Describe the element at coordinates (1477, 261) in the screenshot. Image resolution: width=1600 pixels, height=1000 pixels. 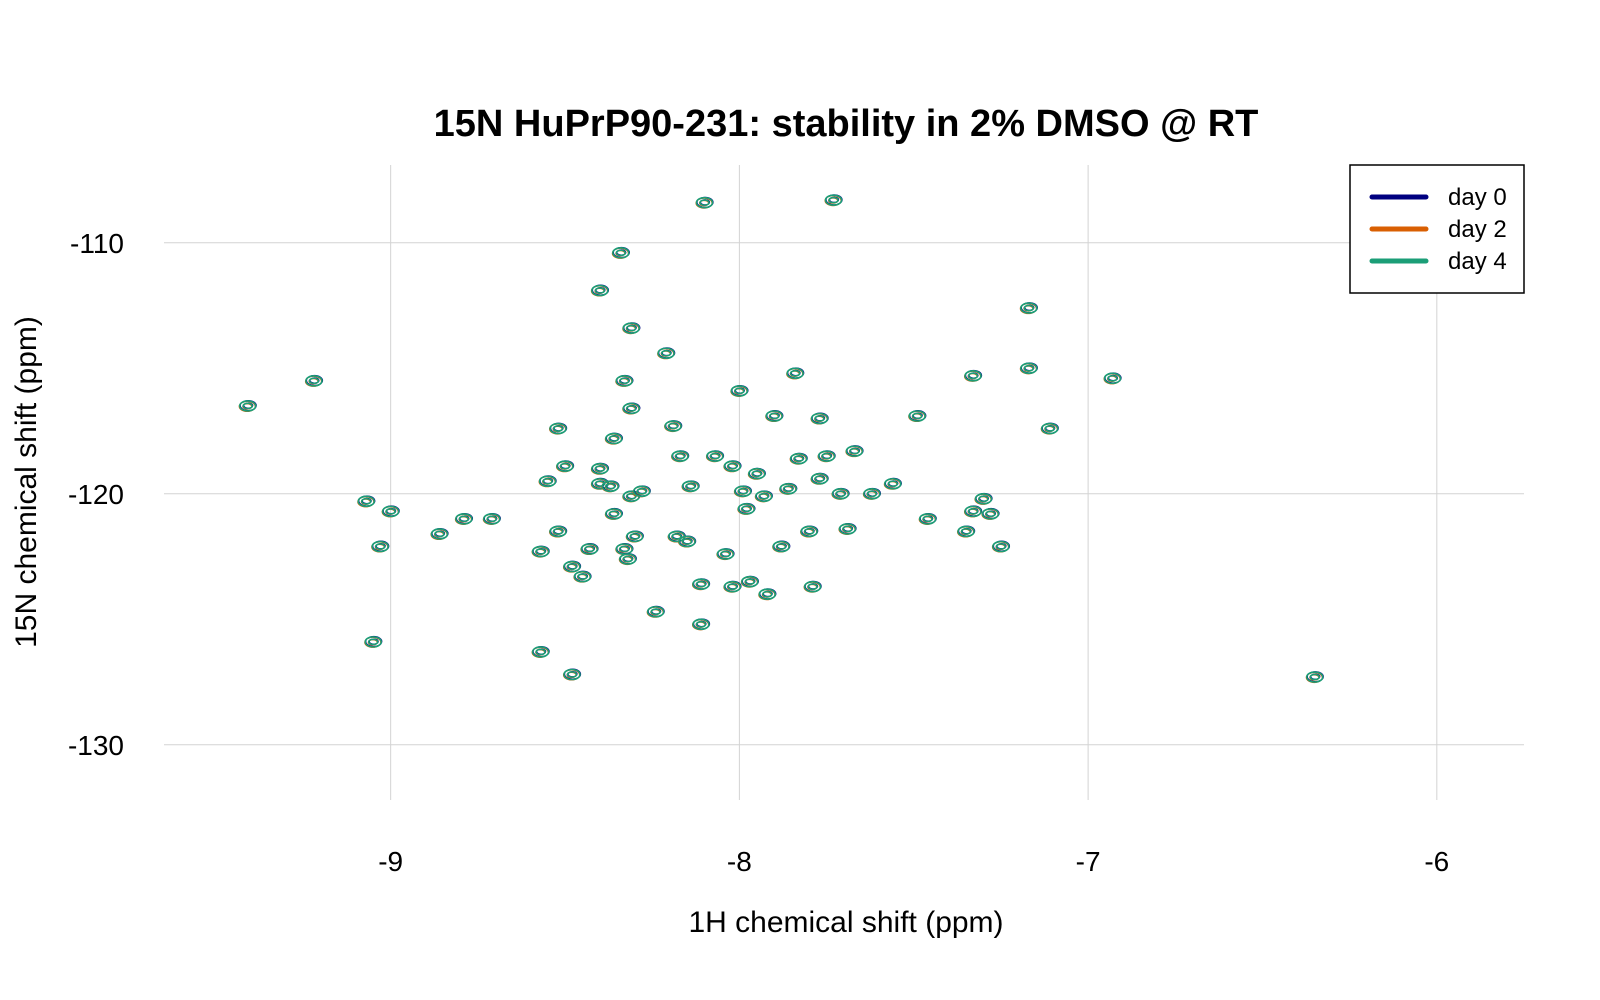
I see `legend-label: day 4` at that location.